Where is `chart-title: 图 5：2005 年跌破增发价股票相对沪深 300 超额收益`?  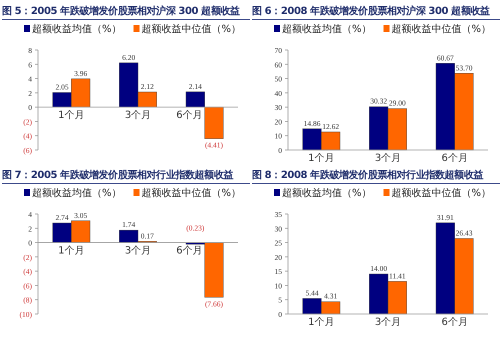 chart-title: 图 5：2005 年跌破增发价股票相对沪深 300 超额收益 is located at coordinates (126, 12).